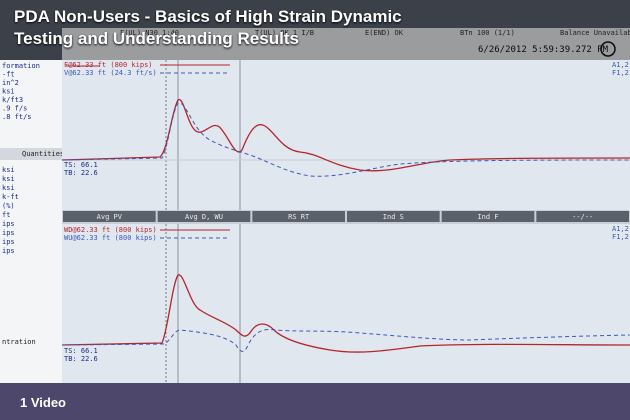 The image size is (630, 420). Describe the element at coordinates (10, 197) in the screenshot. I see `sidebar-field: k-ft` at that location.